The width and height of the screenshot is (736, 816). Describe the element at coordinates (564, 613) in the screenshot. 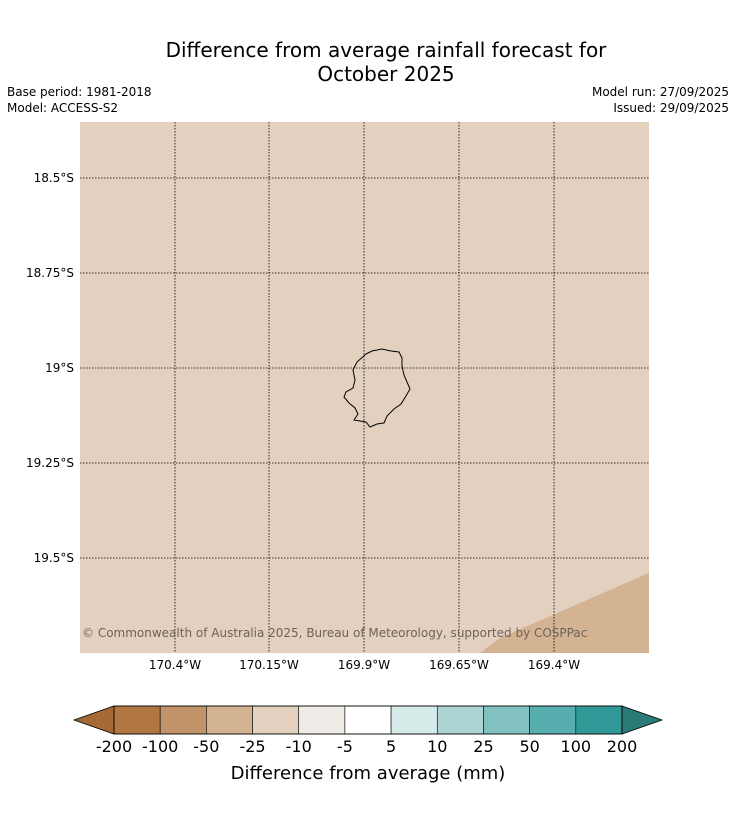

I see `drier-area-fill` at that location.